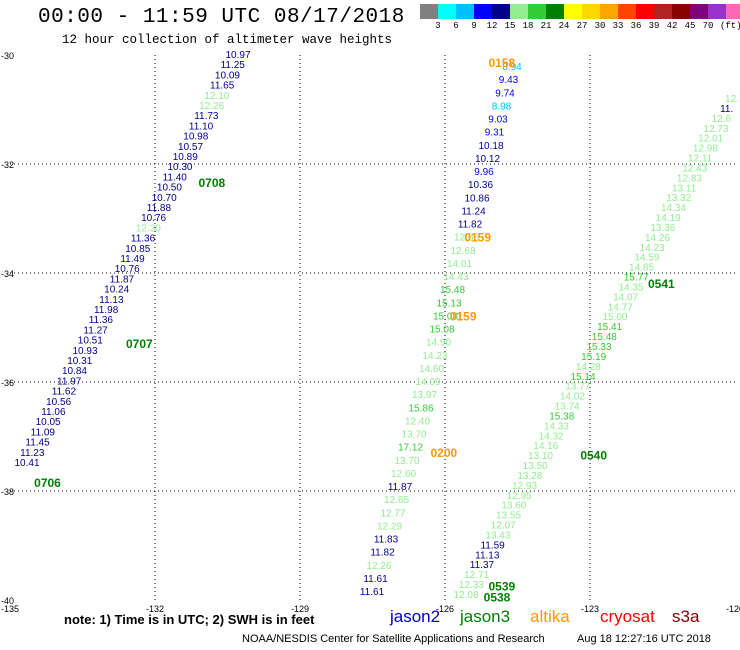 This screenshot has height=650, width=740. Describe the element at coordinates (403, 474) in the screenshot. I see `wave-height-value: 12.60` at that location.